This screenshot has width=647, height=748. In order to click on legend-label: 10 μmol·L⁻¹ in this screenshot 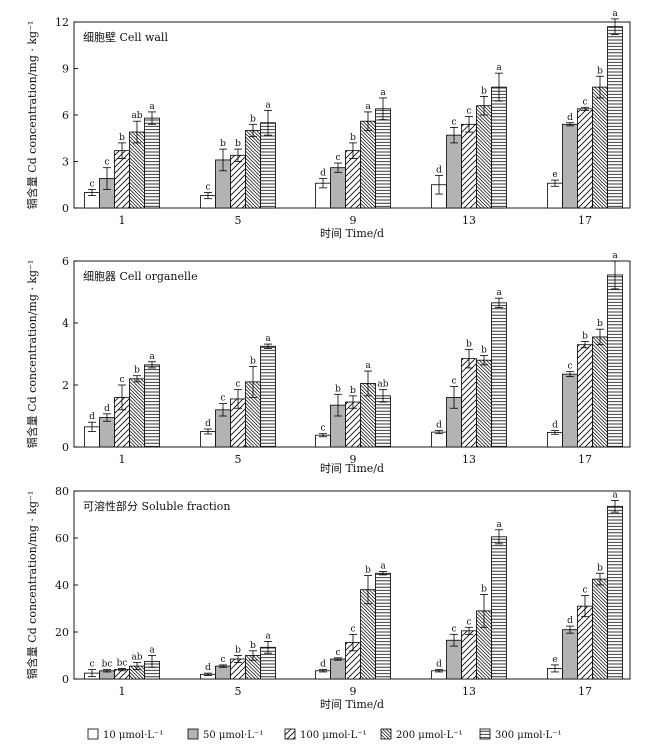, I will do `click(133, 735)`.